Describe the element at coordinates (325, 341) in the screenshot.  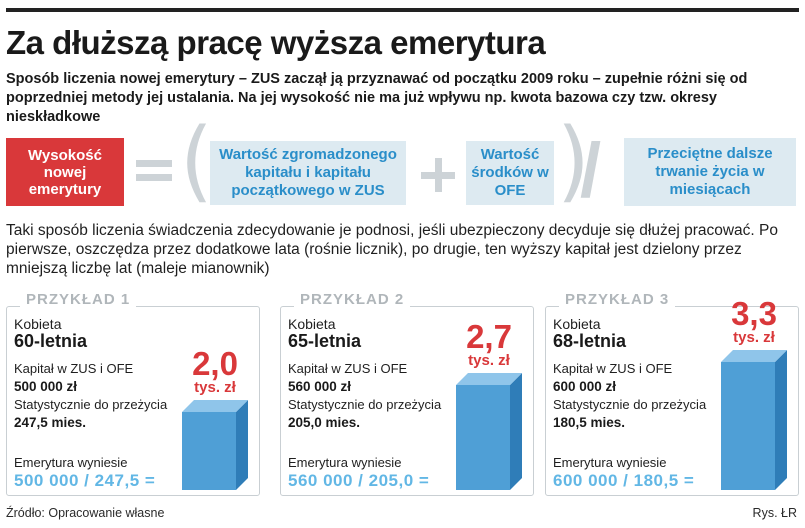
I see `example-age: 65-letnia` at that location.